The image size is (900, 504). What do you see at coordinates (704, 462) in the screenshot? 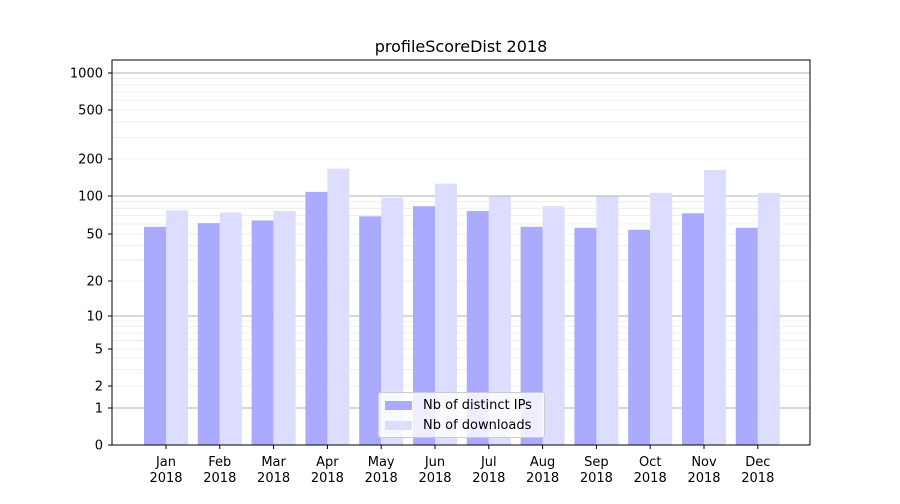
I see `x-tick-label: Nov` at bounding box center [704, 462].